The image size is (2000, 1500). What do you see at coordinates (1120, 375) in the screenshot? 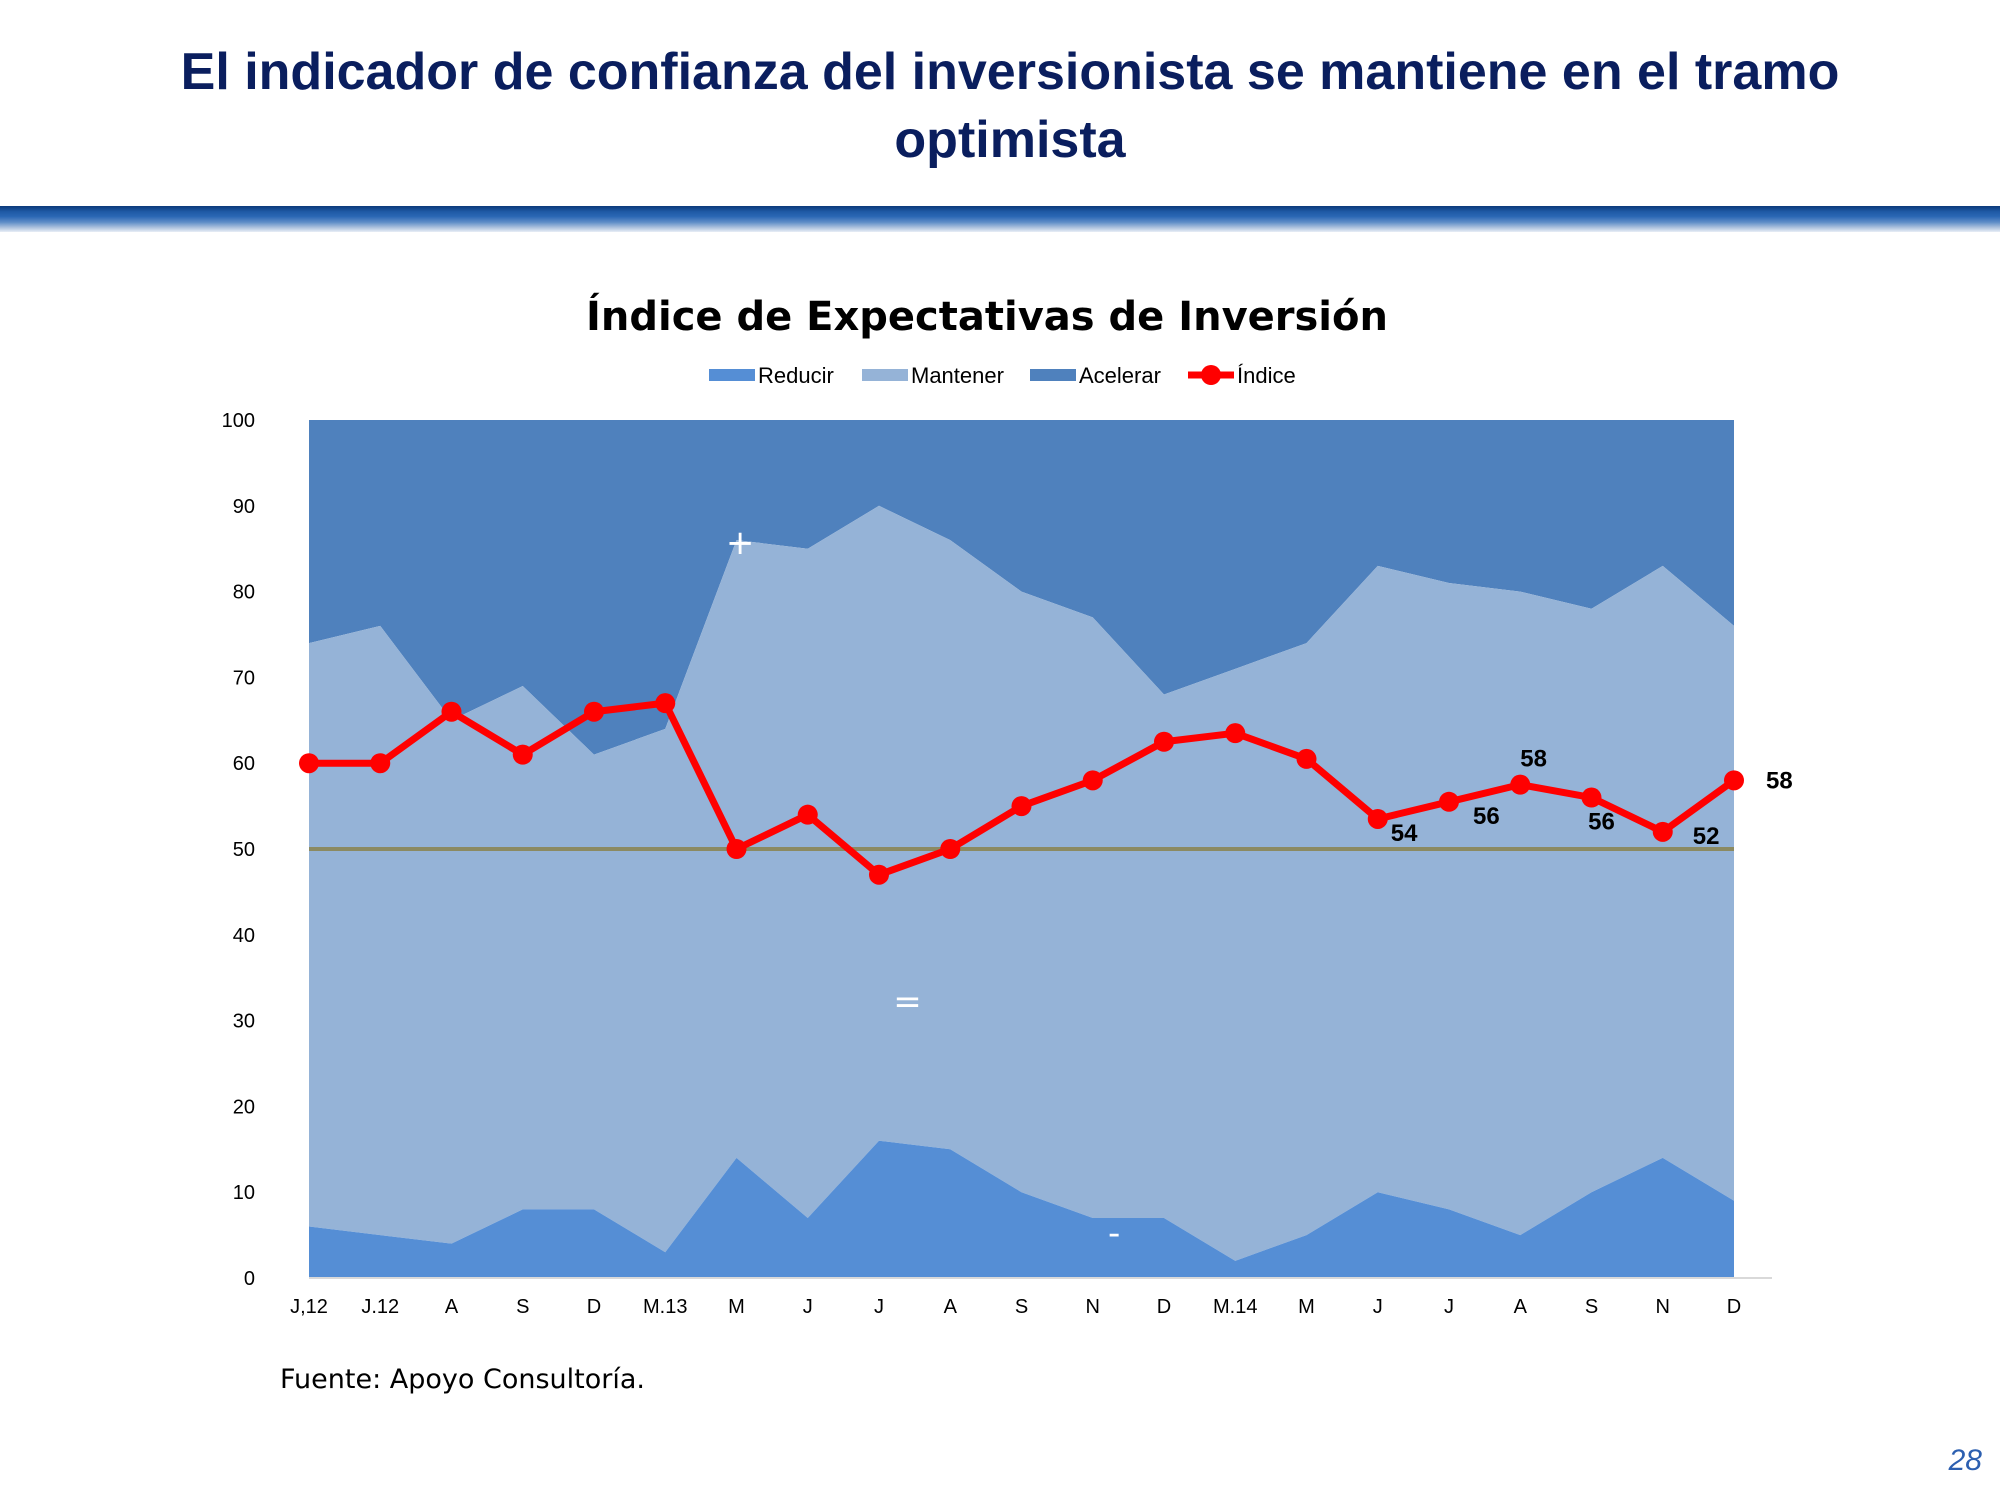
I see `legend-label: Acelerar` at bounding box center [1120, 375].